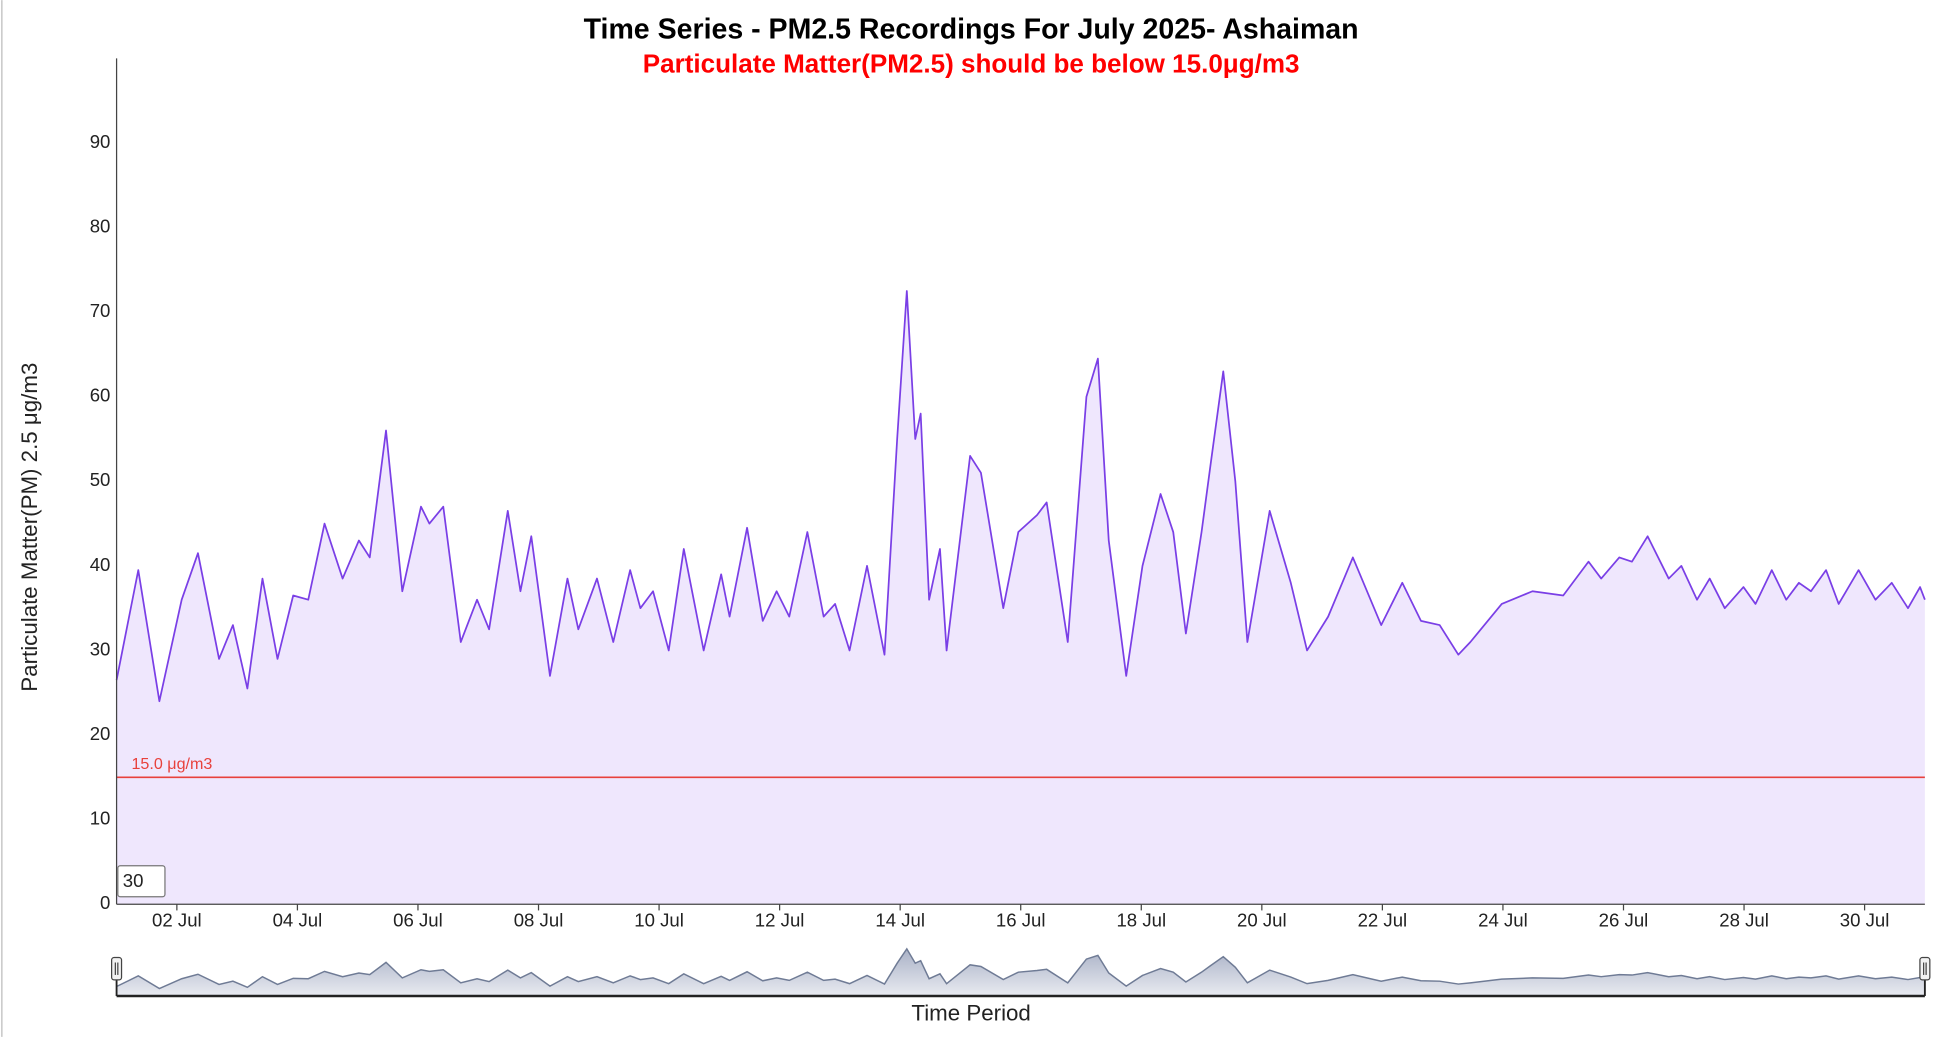  I want to click on x-tick-label: 12 Jul, so click(780, 919).